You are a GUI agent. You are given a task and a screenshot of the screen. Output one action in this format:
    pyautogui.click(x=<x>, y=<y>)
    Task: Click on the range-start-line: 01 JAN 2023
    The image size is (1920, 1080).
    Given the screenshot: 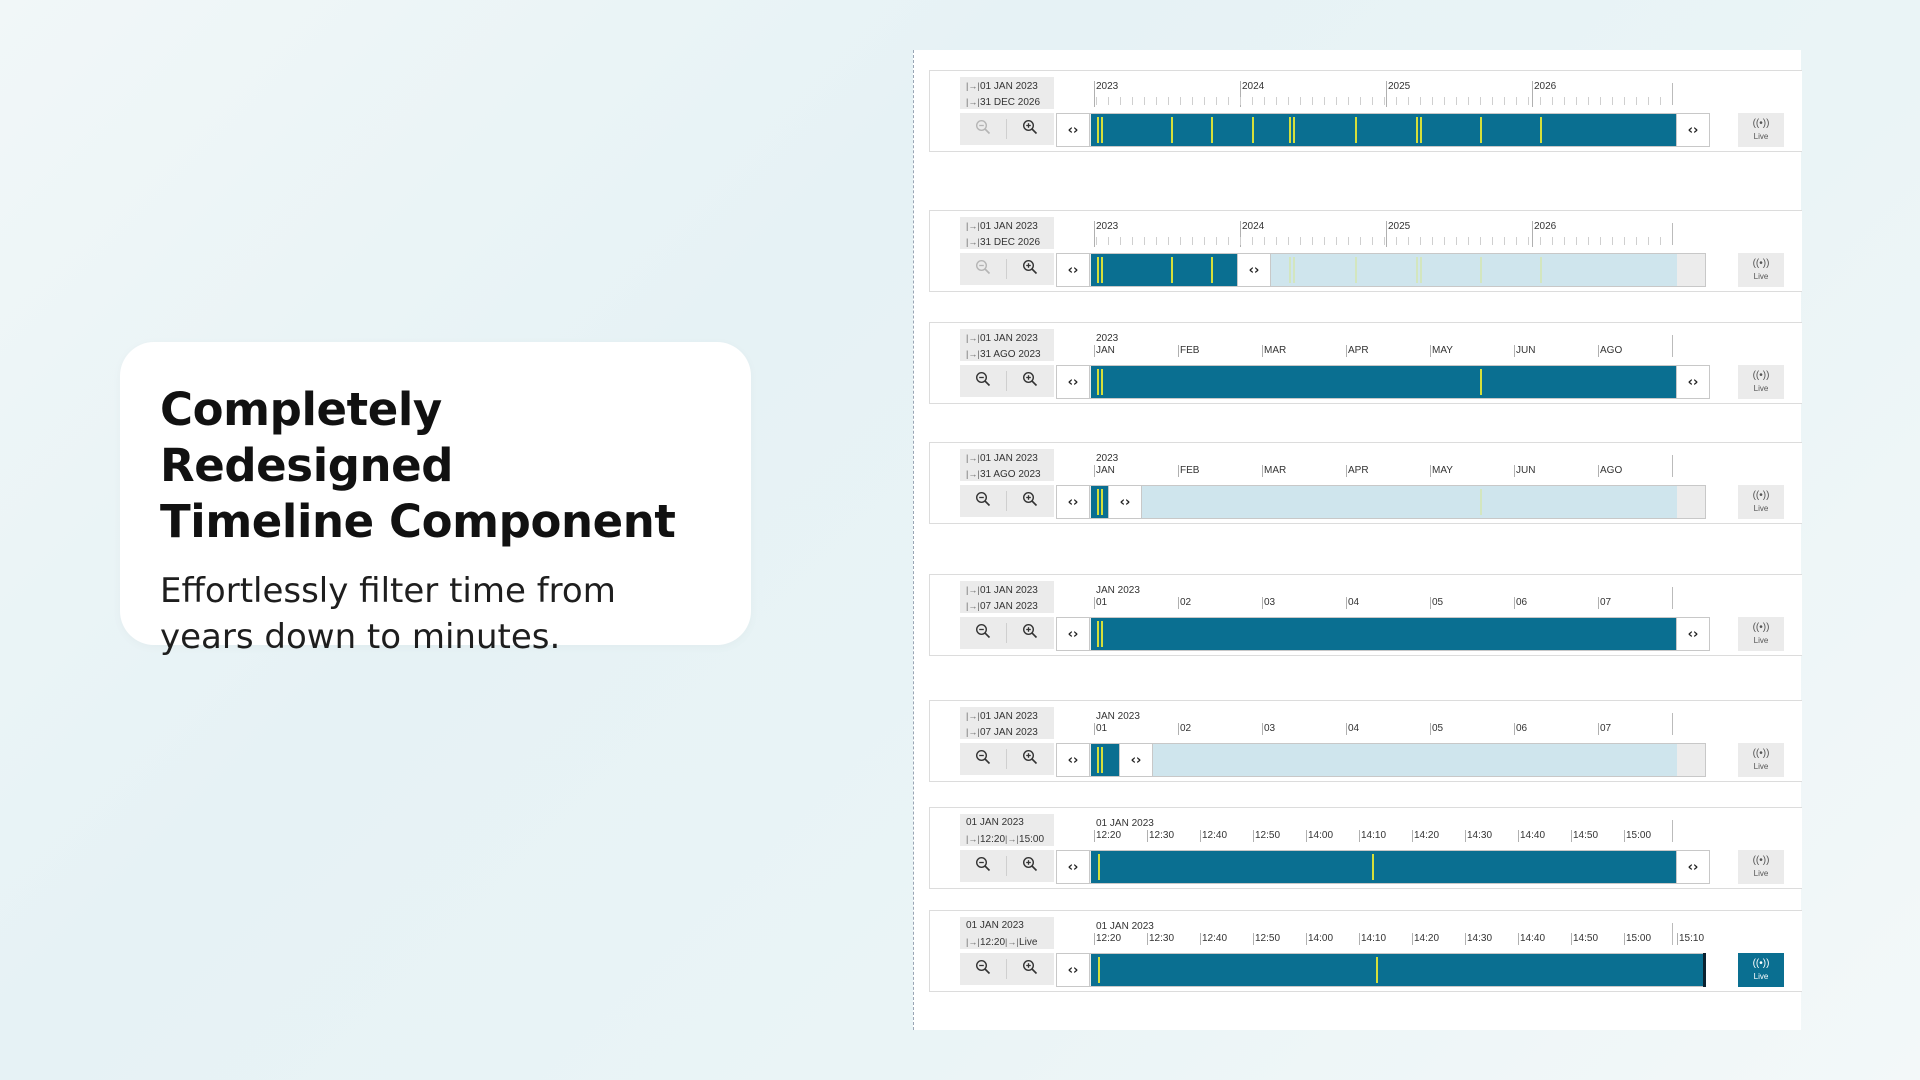 What is the action you would take?
    pyautogui.click(x=995, y=926)
    